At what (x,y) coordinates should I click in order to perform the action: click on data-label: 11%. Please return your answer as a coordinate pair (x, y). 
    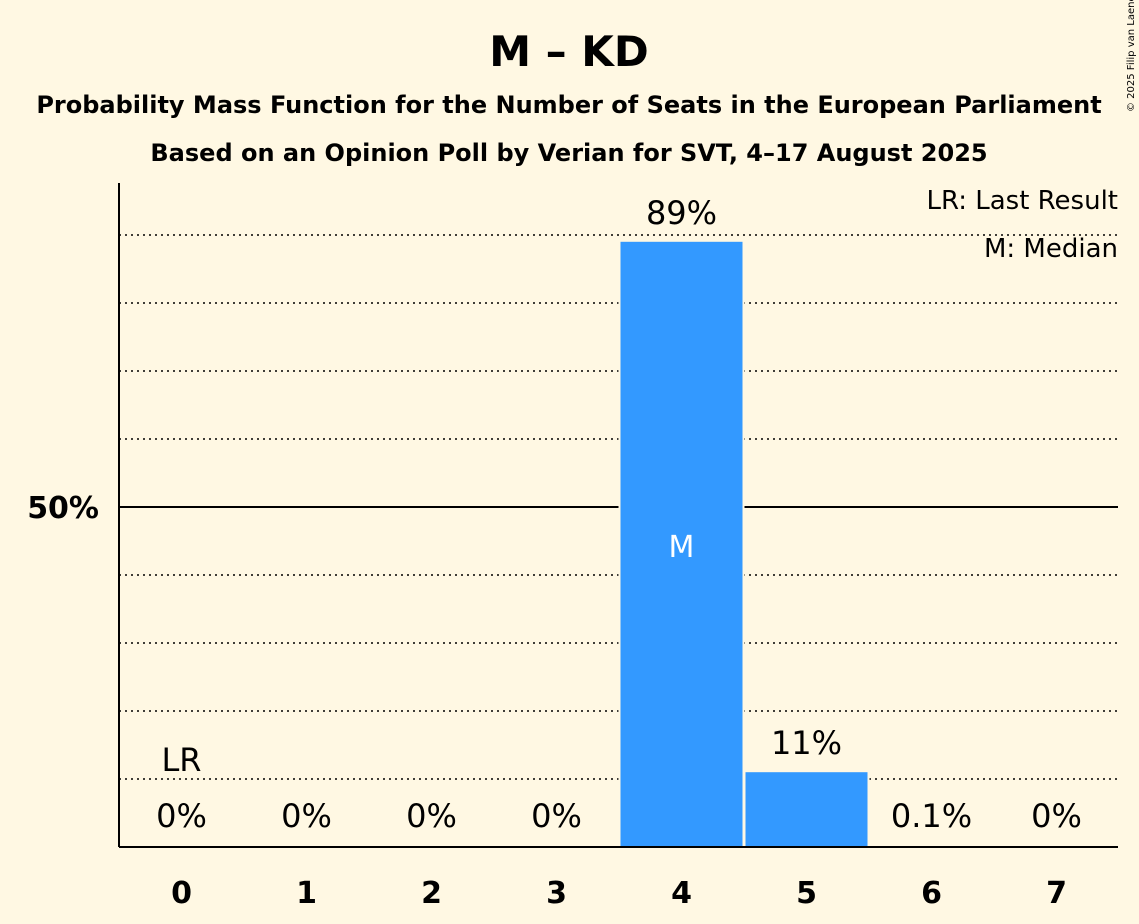
    Looking at the image, I should click on (806, 743).